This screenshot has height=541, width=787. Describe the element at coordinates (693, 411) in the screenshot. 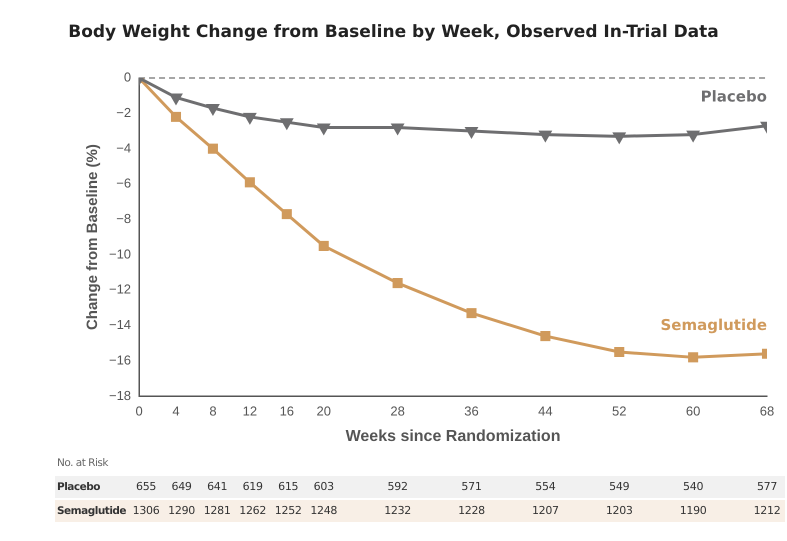

I see `x-tick-label: 60` at that location.